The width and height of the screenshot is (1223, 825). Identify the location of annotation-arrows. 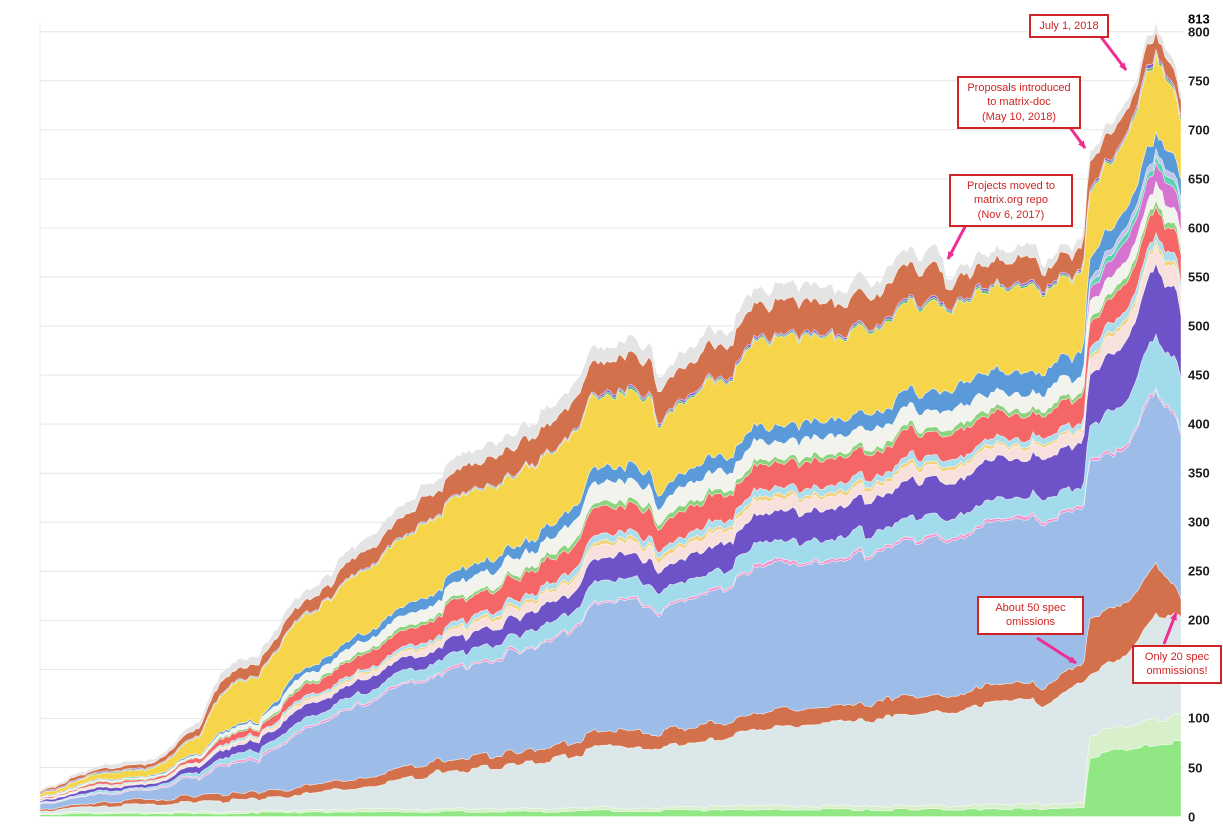
(1062, 350).